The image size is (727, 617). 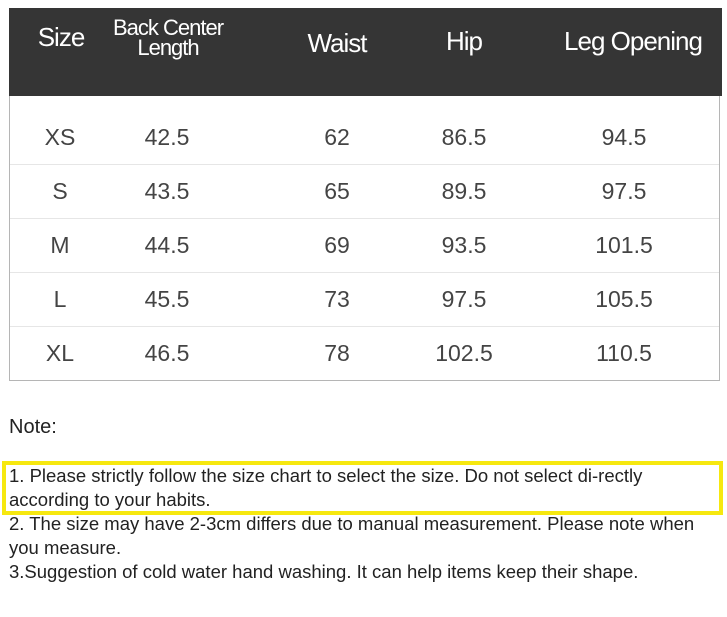 I want to click on table-cell: 44.5, so click(x=167, y=245).